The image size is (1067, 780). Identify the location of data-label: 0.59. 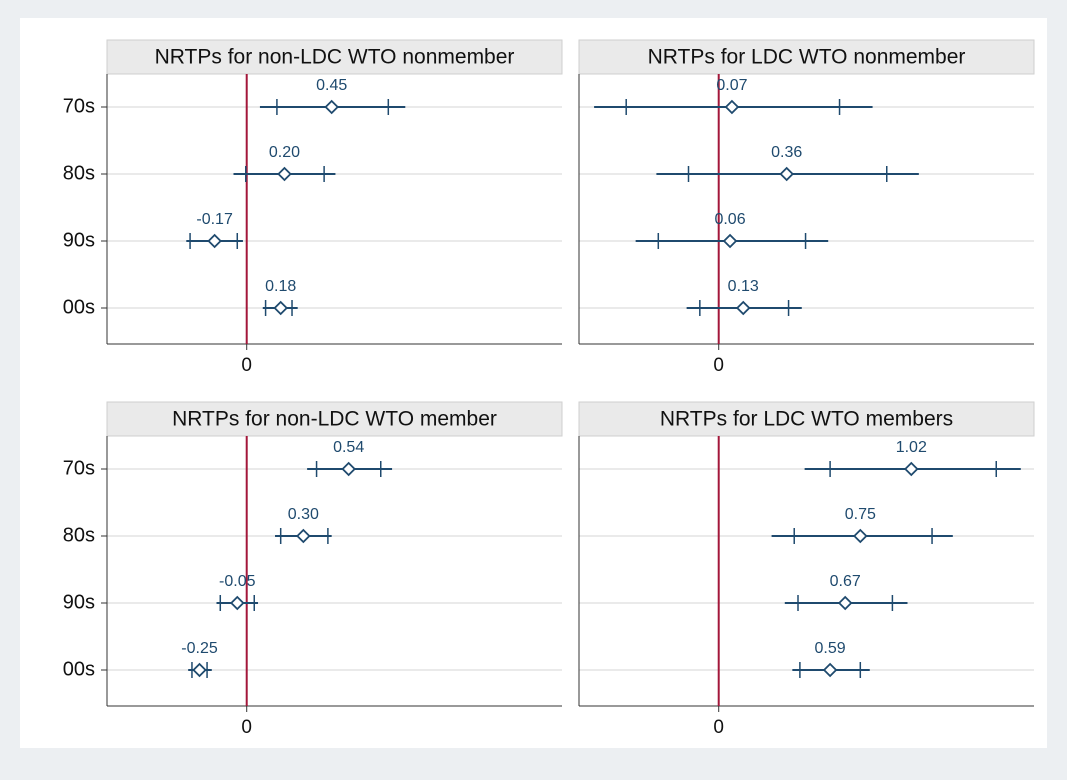
(830, 648).